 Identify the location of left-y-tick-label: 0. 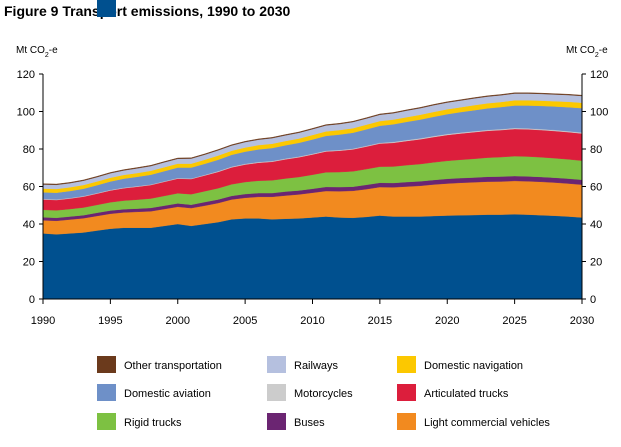
(32, 300).